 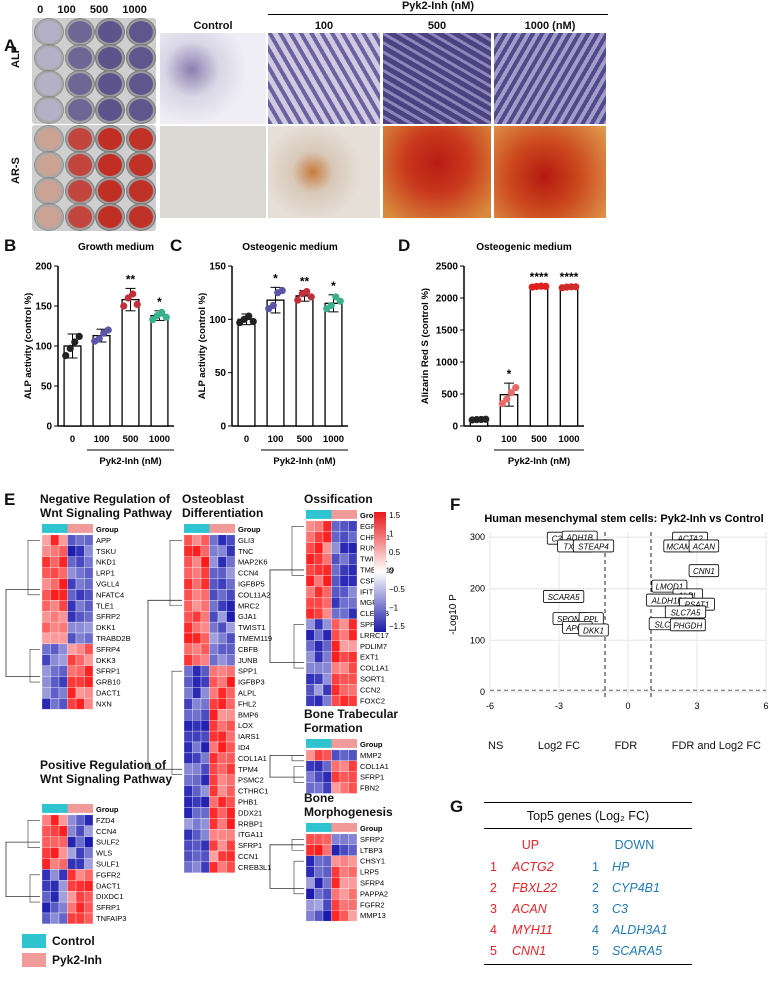 I want to click on top5-down-label: DOWN, so click(x=634, y=845).